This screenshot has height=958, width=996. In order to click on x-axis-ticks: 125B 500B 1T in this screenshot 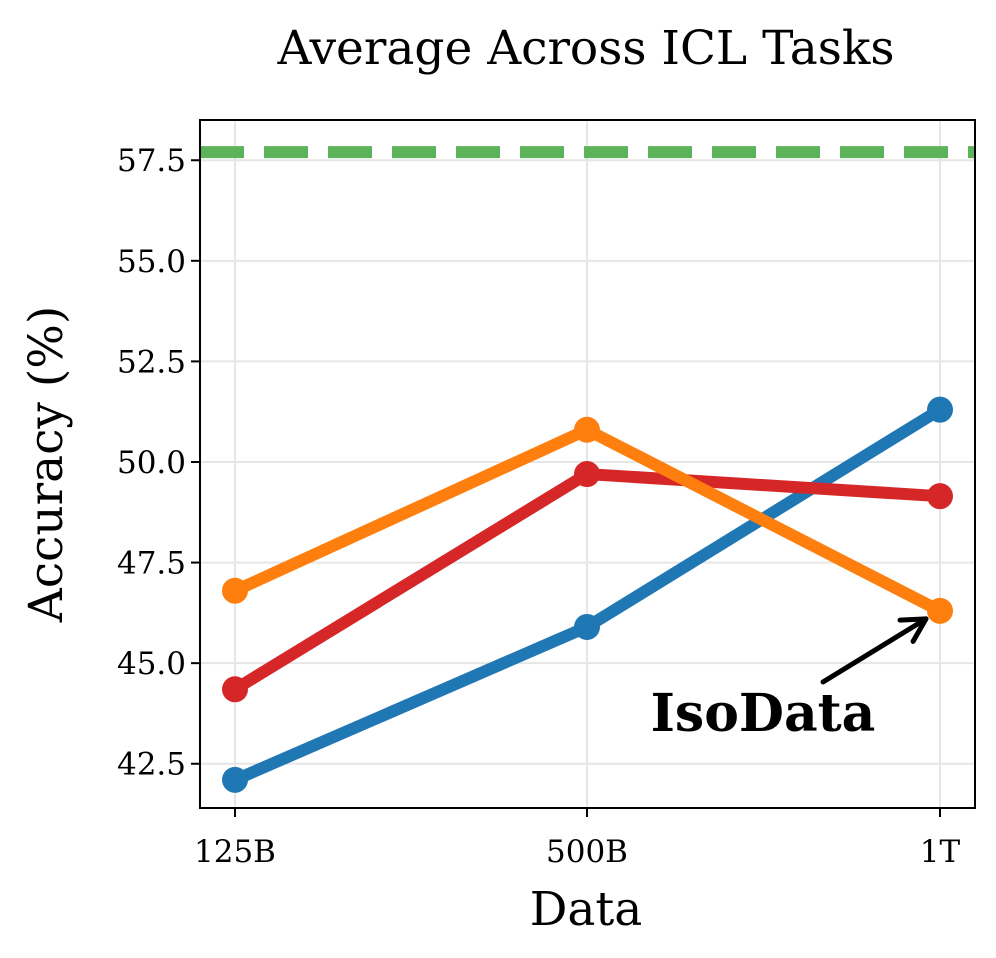, I will do `click(577, 839)`.